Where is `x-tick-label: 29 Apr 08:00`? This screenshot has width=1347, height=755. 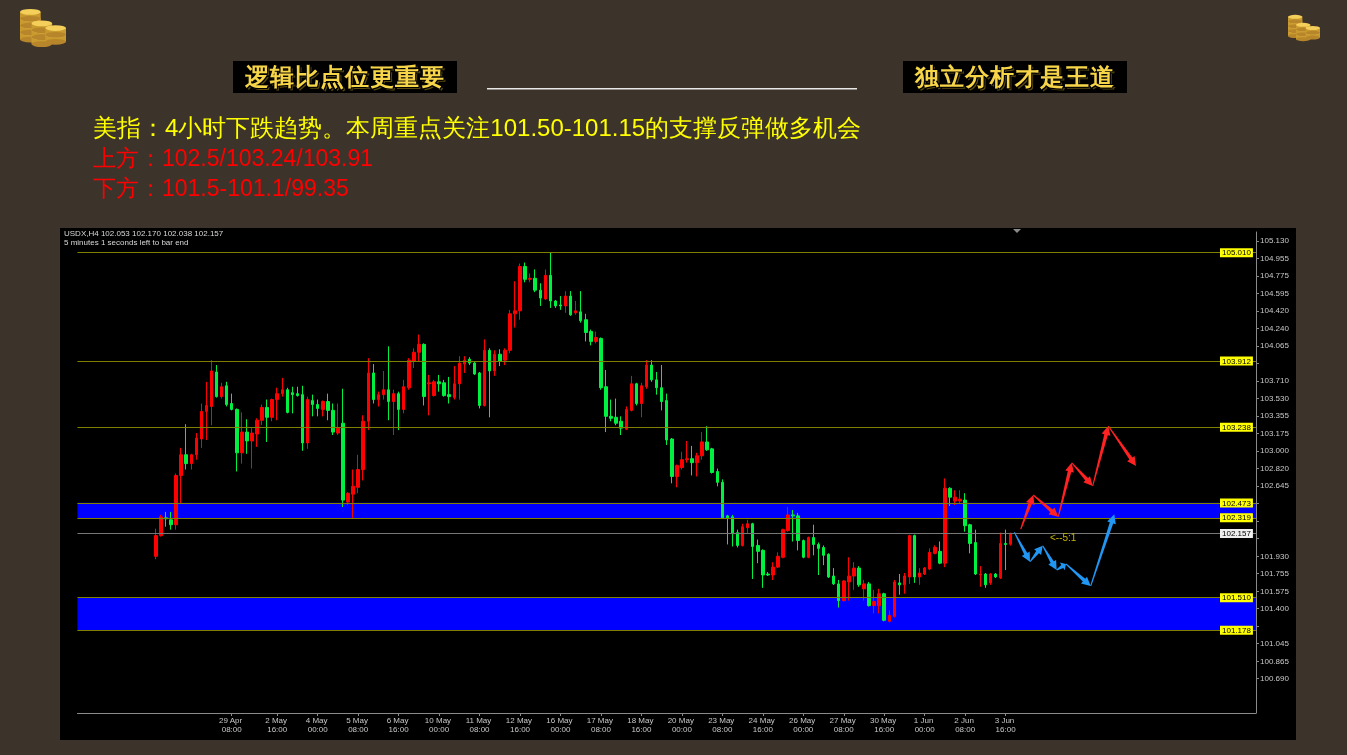
x-tick-label: 29 Apr 08:00 is located at coordinates (232, 725).